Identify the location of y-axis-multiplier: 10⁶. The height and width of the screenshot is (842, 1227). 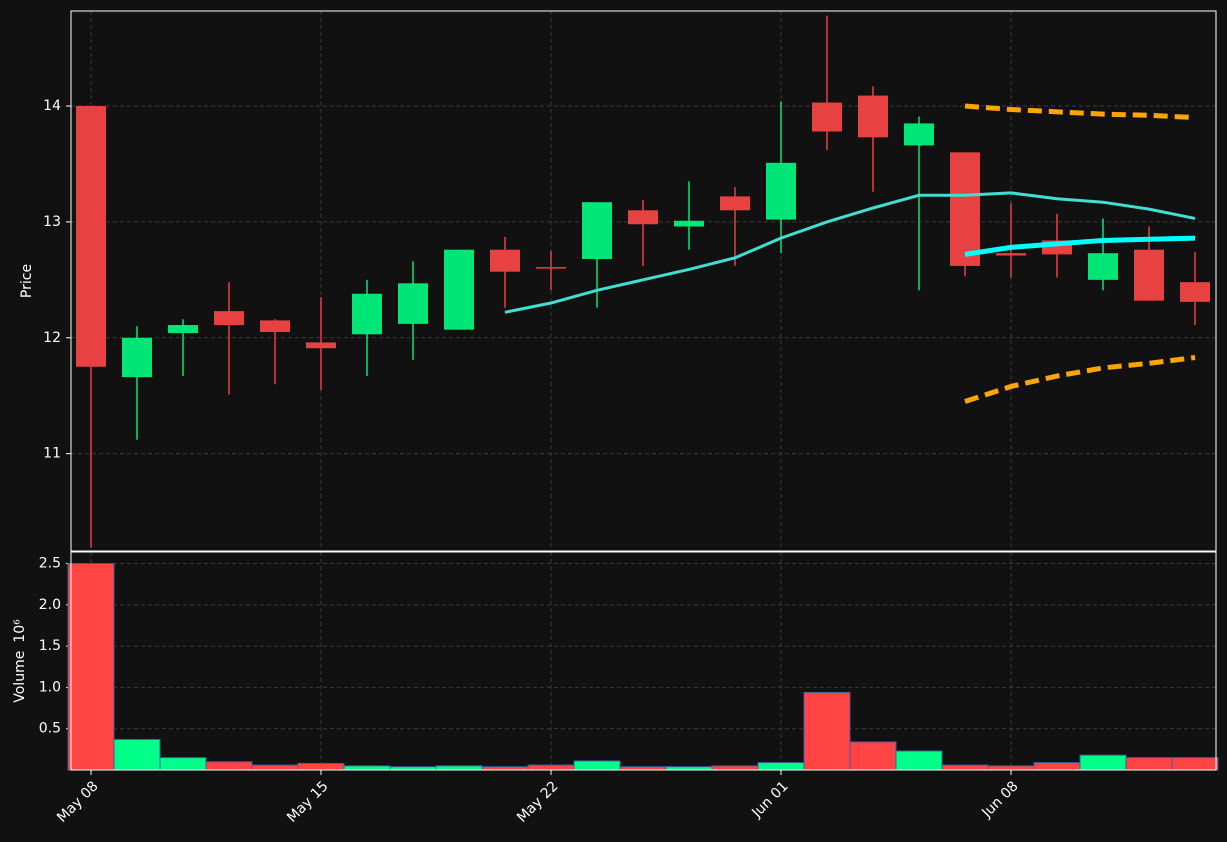
(20, 631).